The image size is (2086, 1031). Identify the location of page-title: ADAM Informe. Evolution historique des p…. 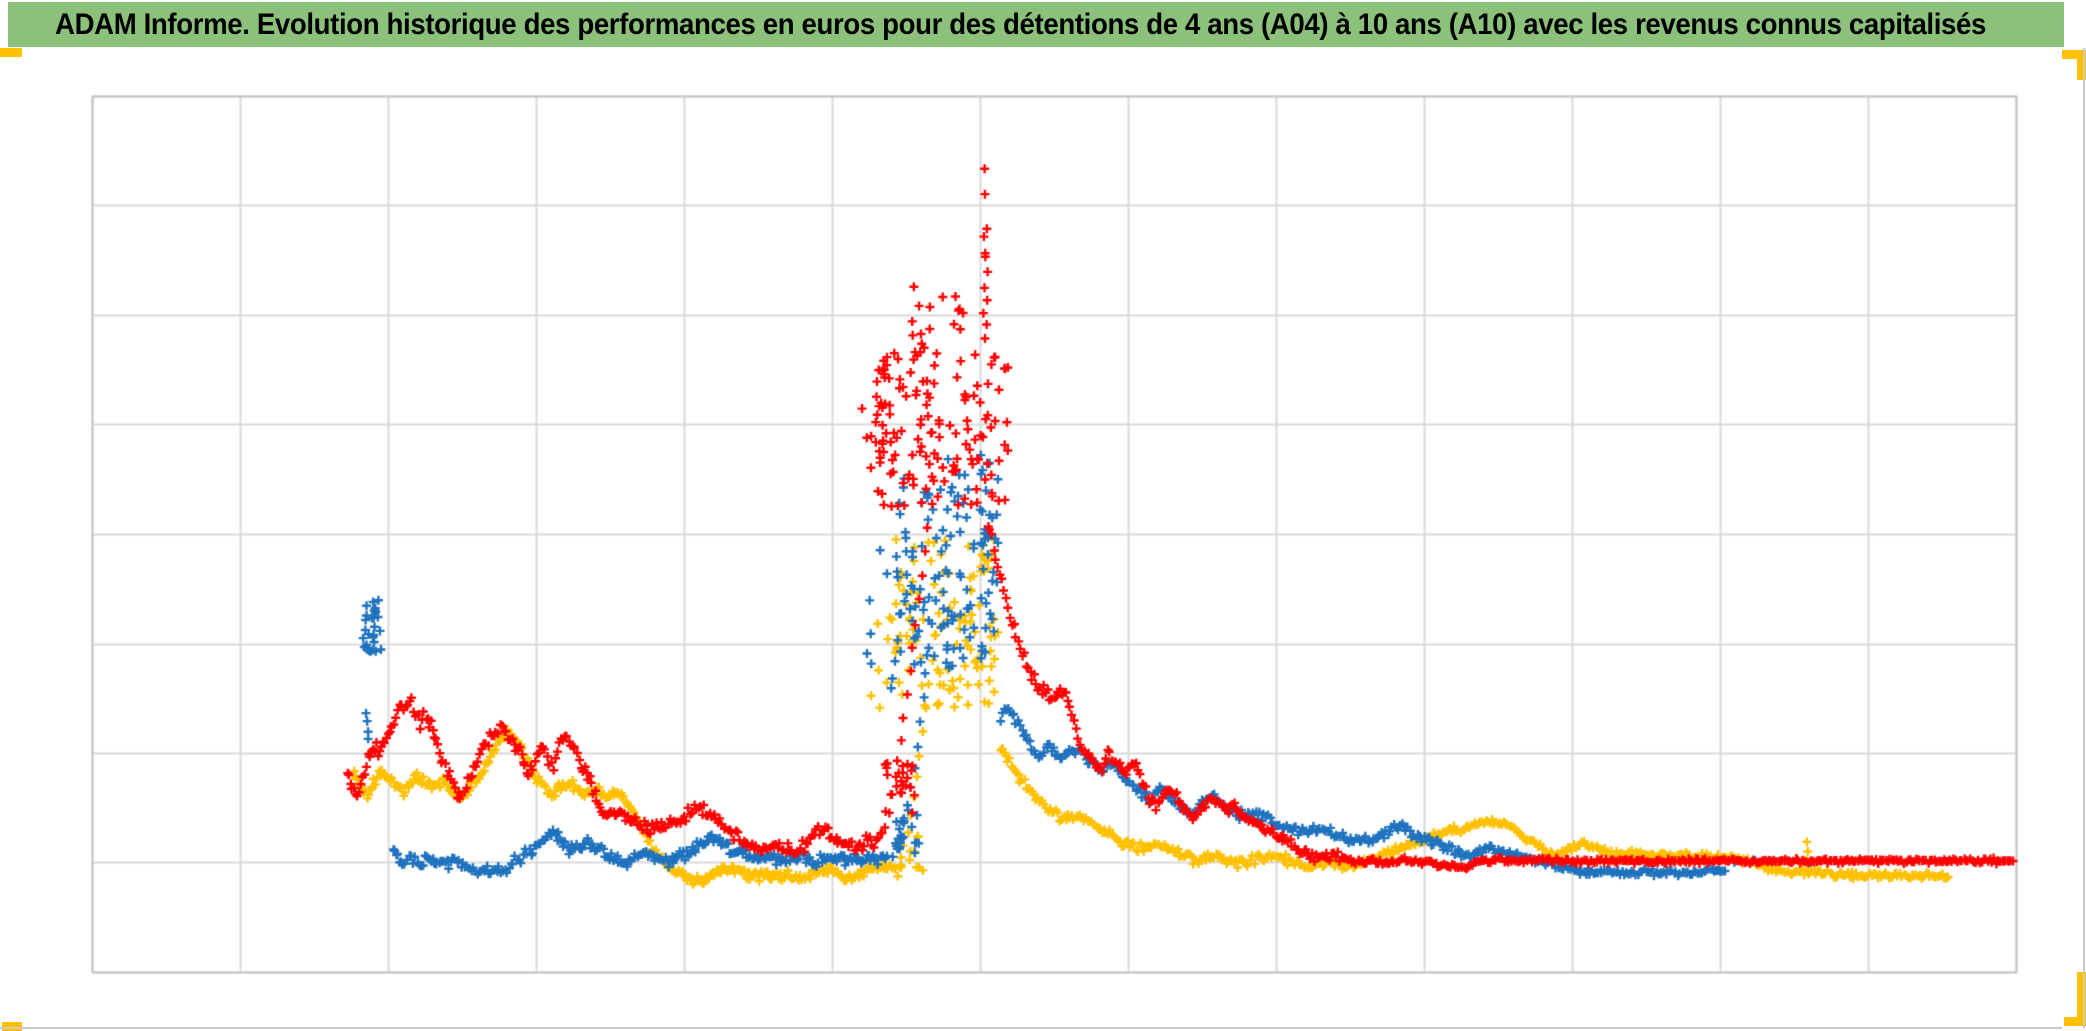
(1020, 24).